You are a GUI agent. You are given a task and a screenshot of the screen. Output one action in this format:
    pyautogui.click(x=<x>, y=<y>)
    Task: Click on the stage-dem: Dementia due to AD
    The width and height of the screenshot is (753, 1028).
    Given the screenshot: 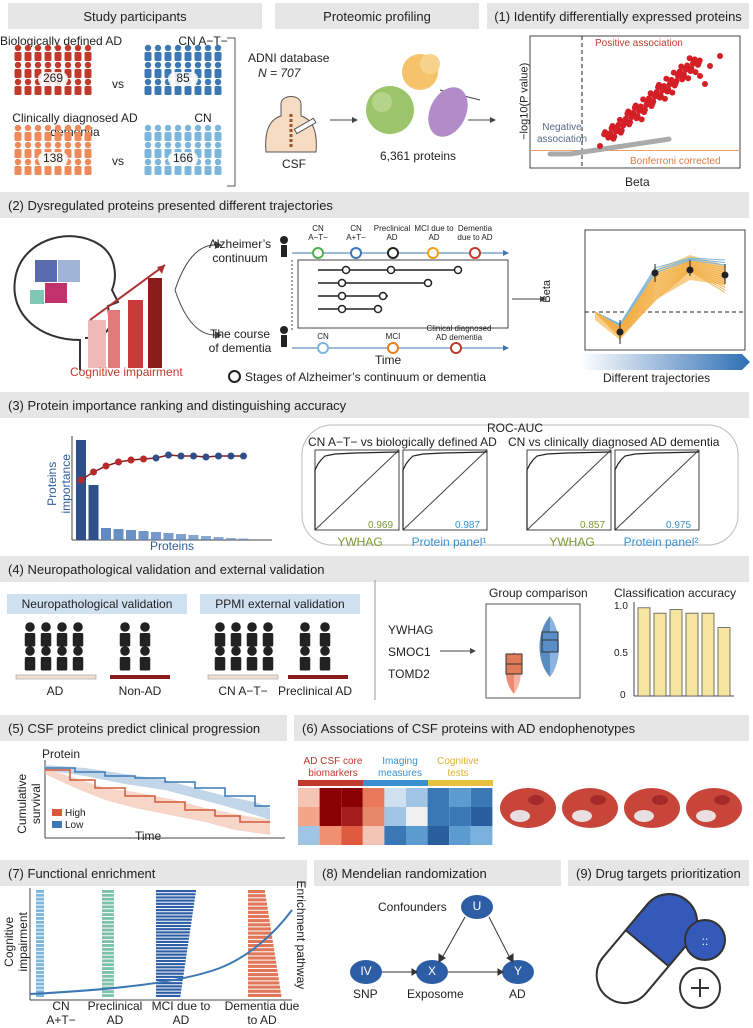 What is the action you would take?
    pyautogui.click(x=475, y=233)
    